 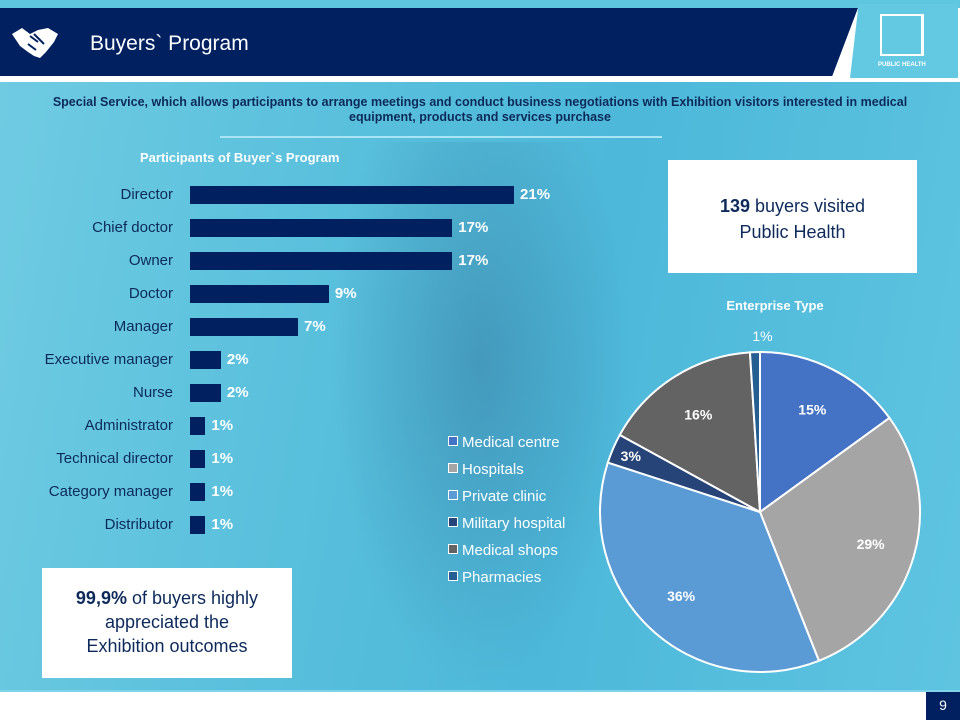 What do you see at coordinates (150, 293) in the screenshot?
I see `bar-label: Doctor` at bounding box center [150, 293].